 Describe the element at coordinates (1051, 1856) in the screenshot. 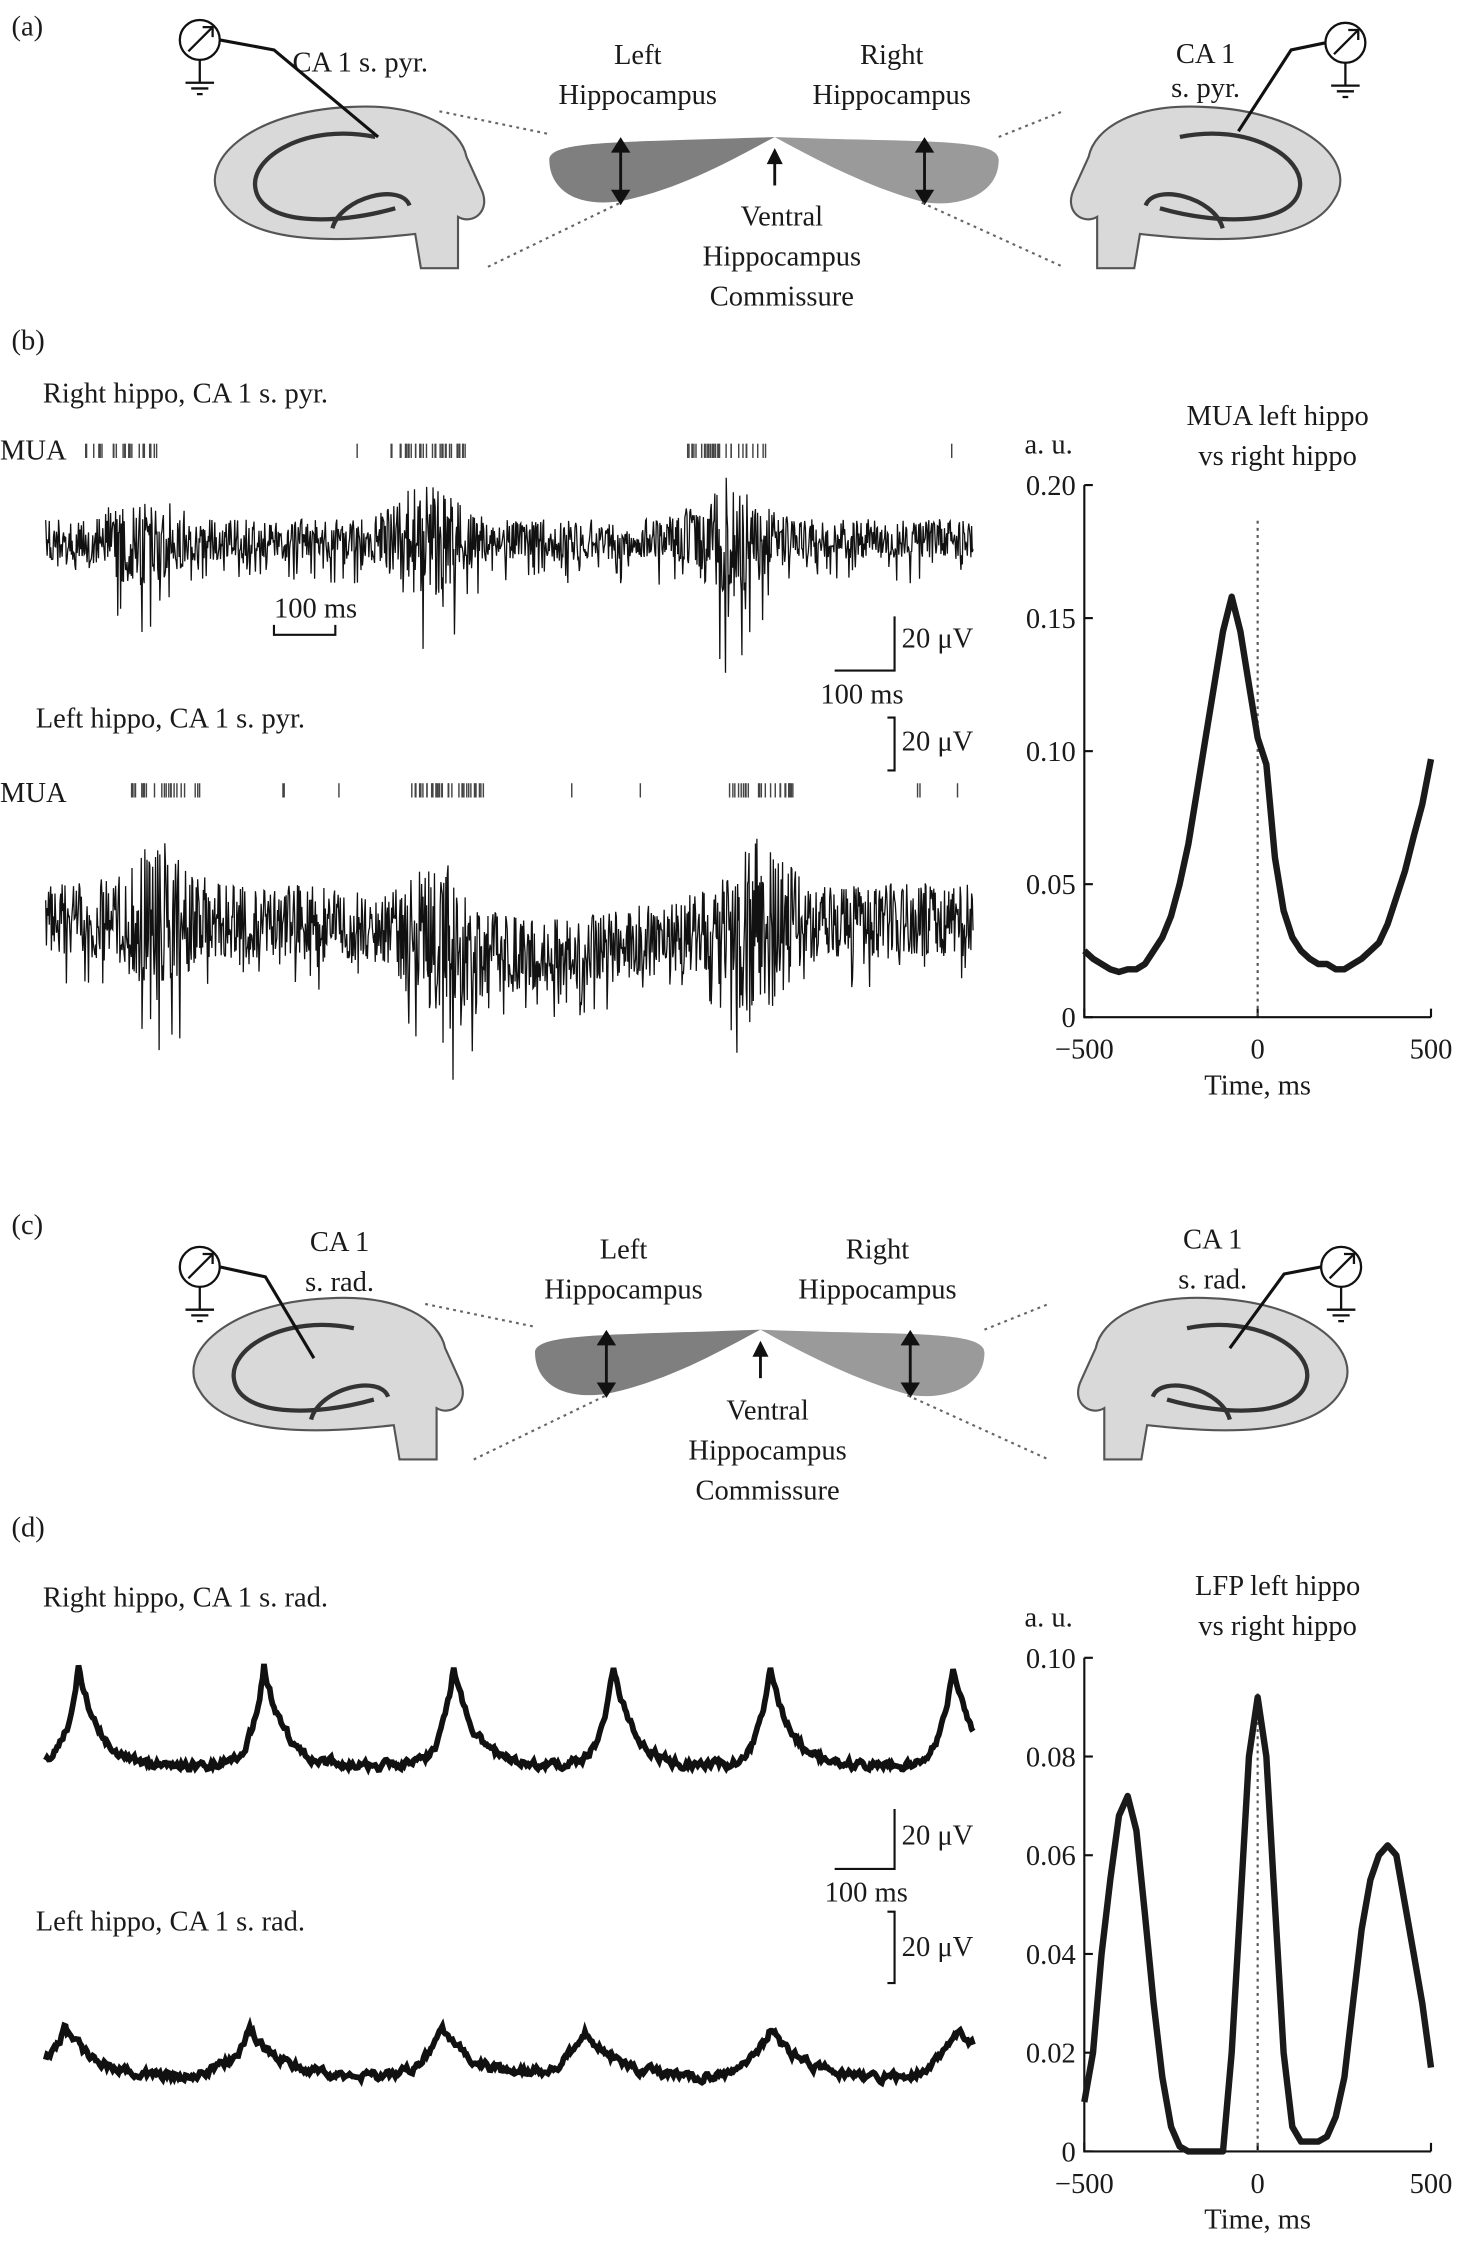

I see `y-tick-label: 0.06` at that location.